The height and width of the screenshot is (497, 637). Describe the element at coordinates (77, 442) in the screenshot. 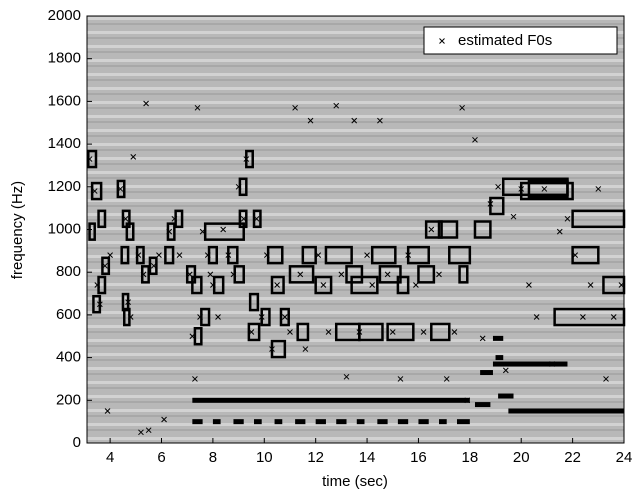

I see `y-tick-label: 0` at that location.